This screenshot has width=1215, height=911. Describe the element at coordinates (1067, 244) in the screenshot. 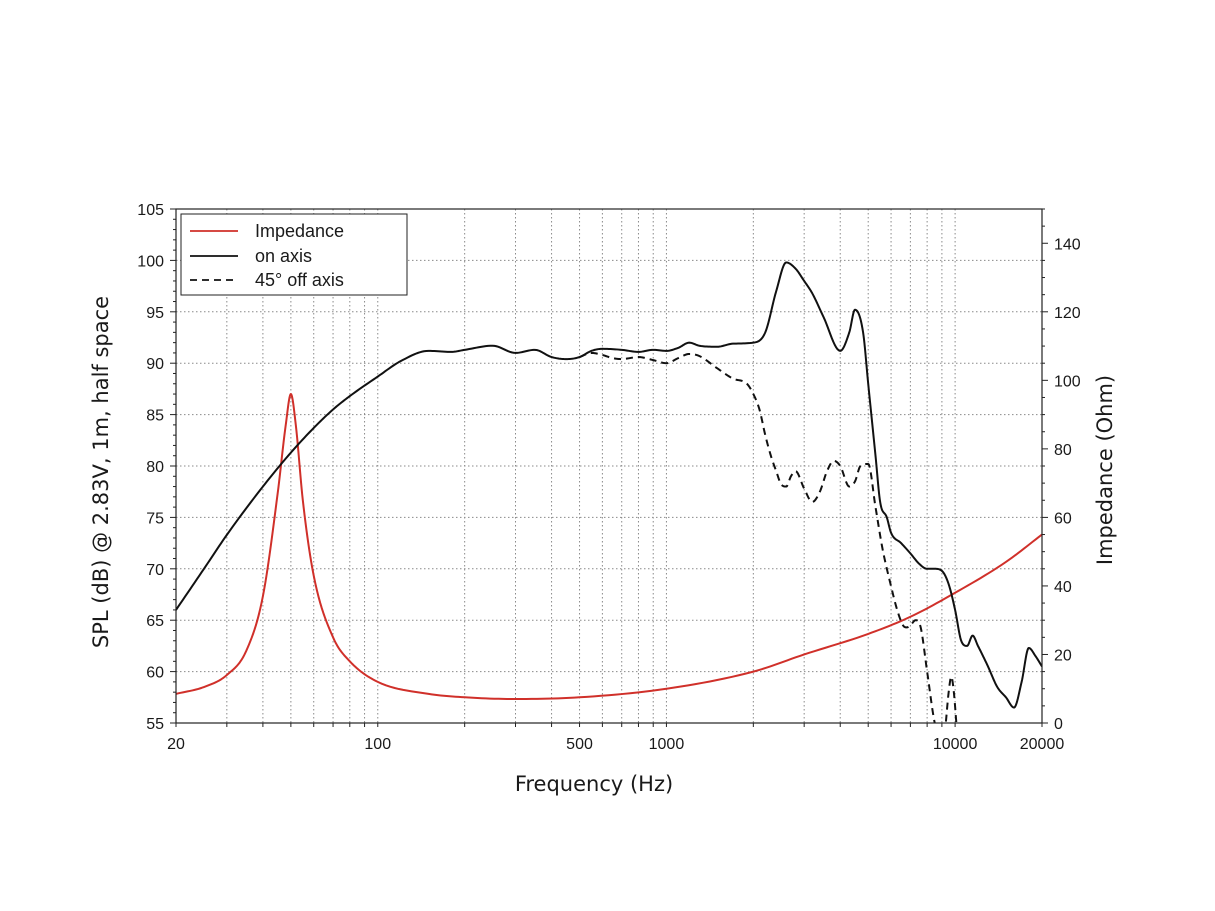

I see `y2-tick-label: 140` at that location.